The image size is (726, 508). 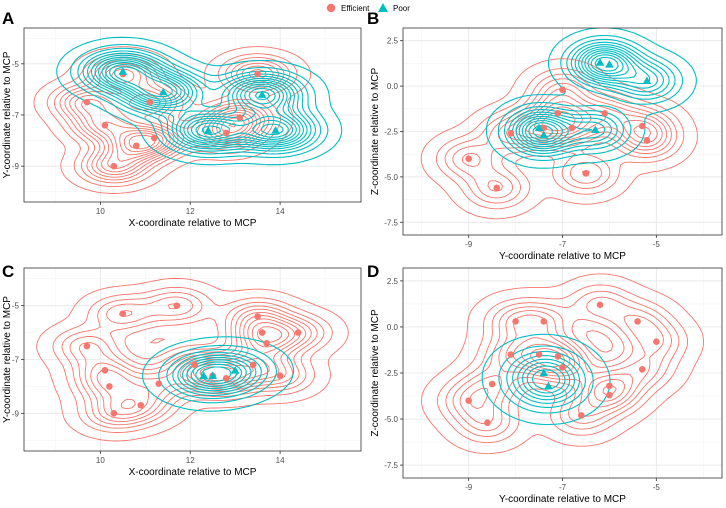 What do you see at coordinates (100, 460) in the screenshot?
I see `x-tick-label: 10` at bounding box center [100, 460].